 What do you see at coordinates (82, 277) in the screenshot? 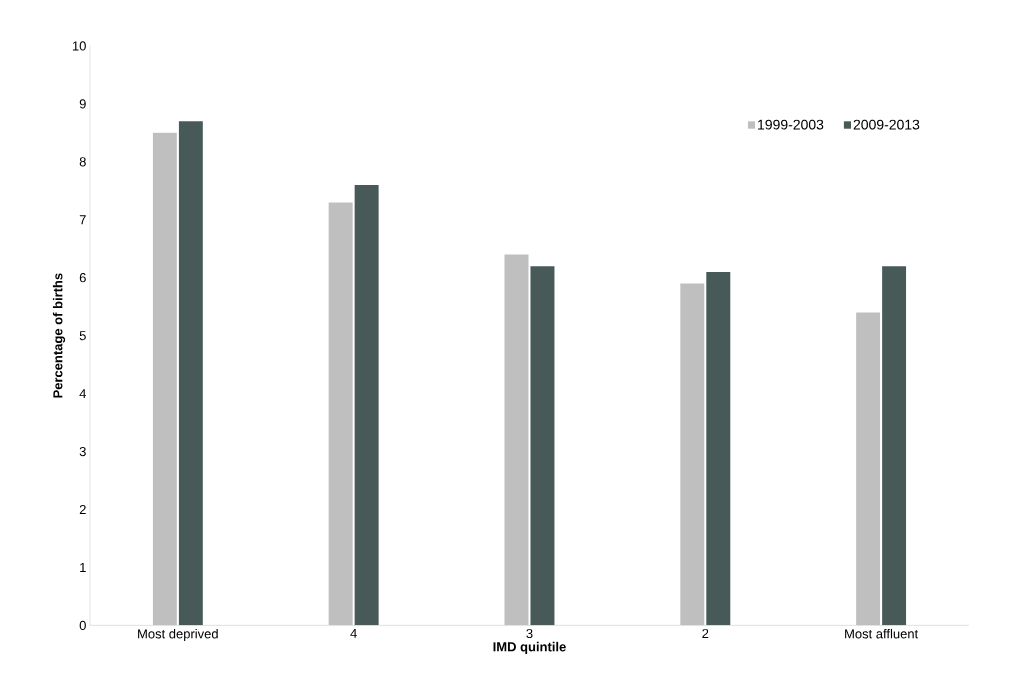
I see `y-tick-label: 6` at bounding box center [82, 277].